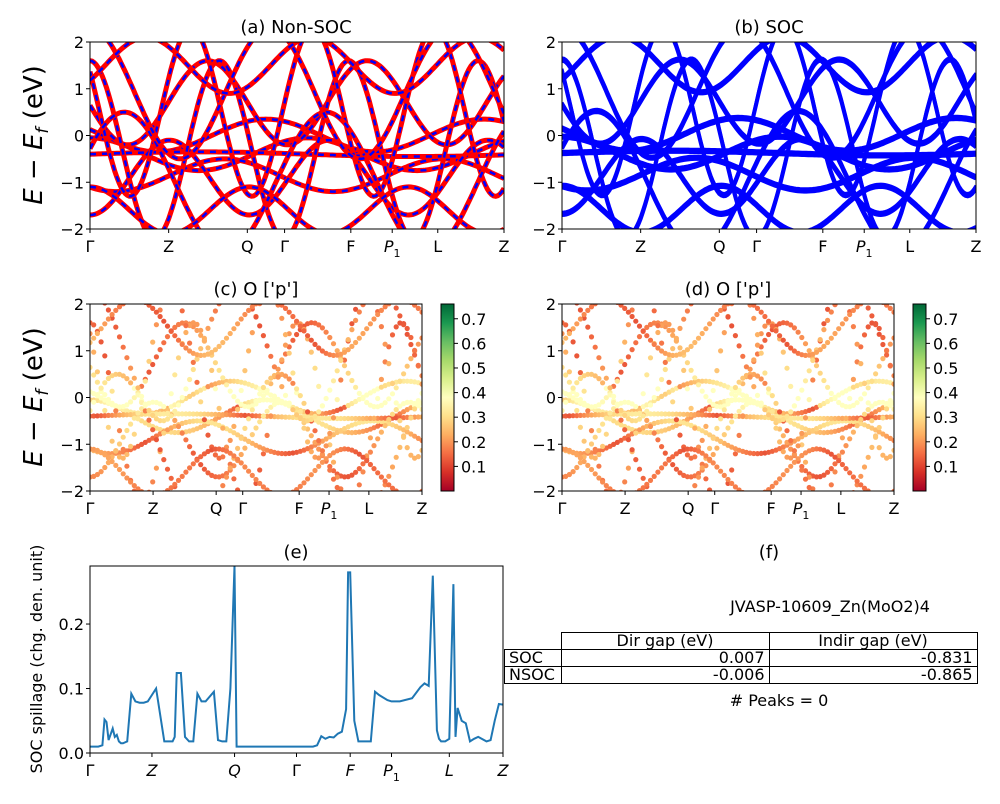  What do you see at coordinates (665, 675) in the screenshot?
I see `cell-dir: -0.006` at bounding box center [665, 675].